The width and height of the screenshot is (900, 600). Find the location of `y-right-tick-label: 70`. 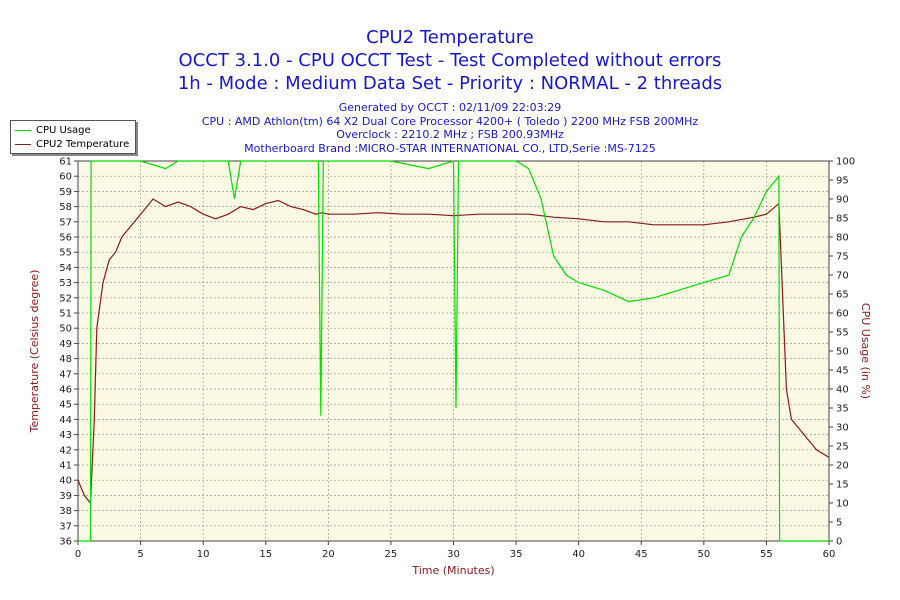

y-right-tick-label: 70 is located at coordinates (842, 276).